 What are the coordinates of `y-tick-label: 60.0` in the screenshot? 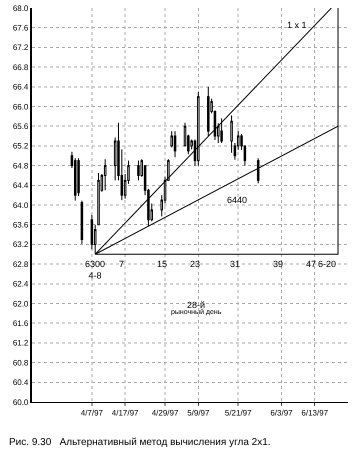 It's located at (20, 402).